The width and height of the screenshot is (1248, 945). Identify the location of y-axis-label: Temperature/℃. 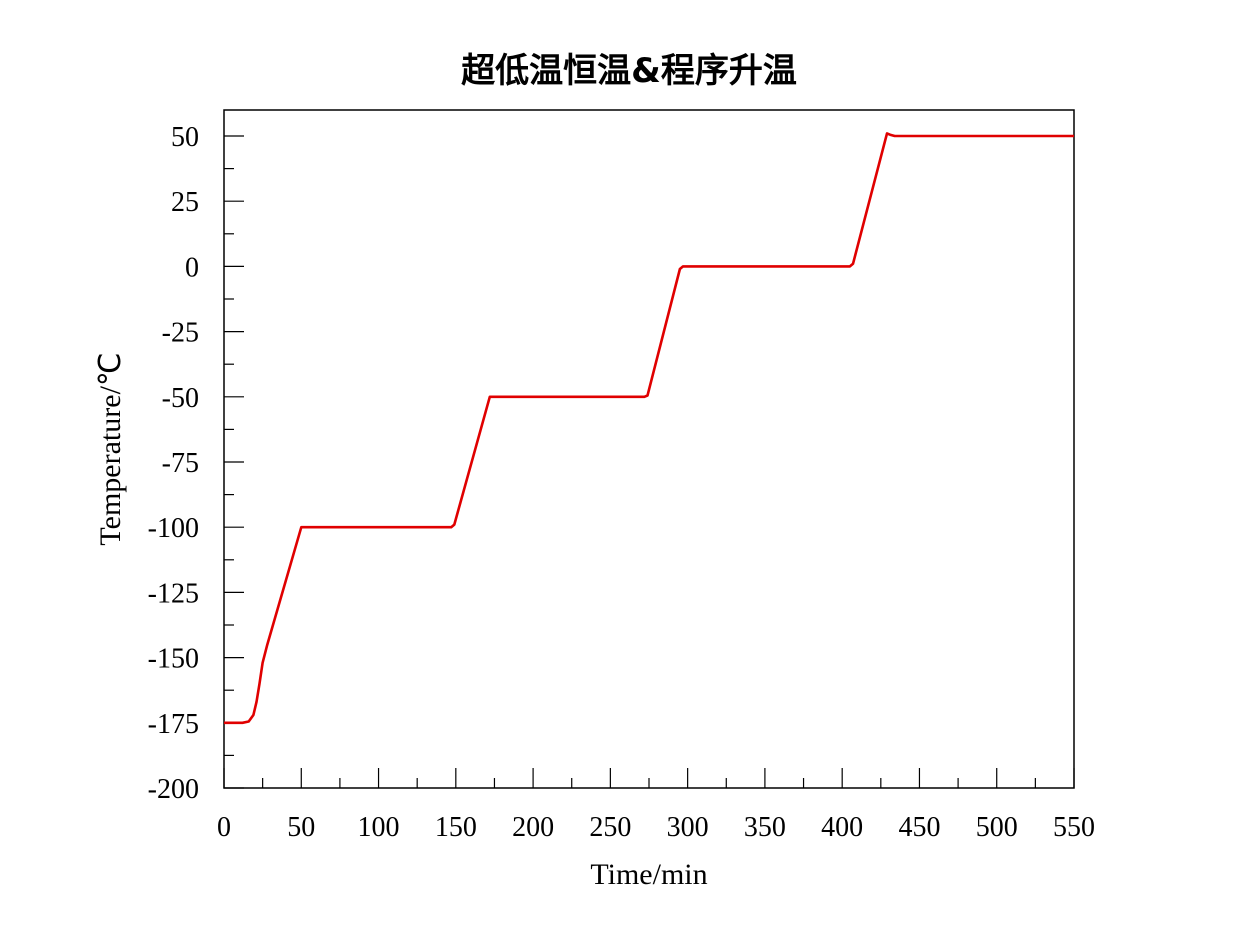
(110, 448).